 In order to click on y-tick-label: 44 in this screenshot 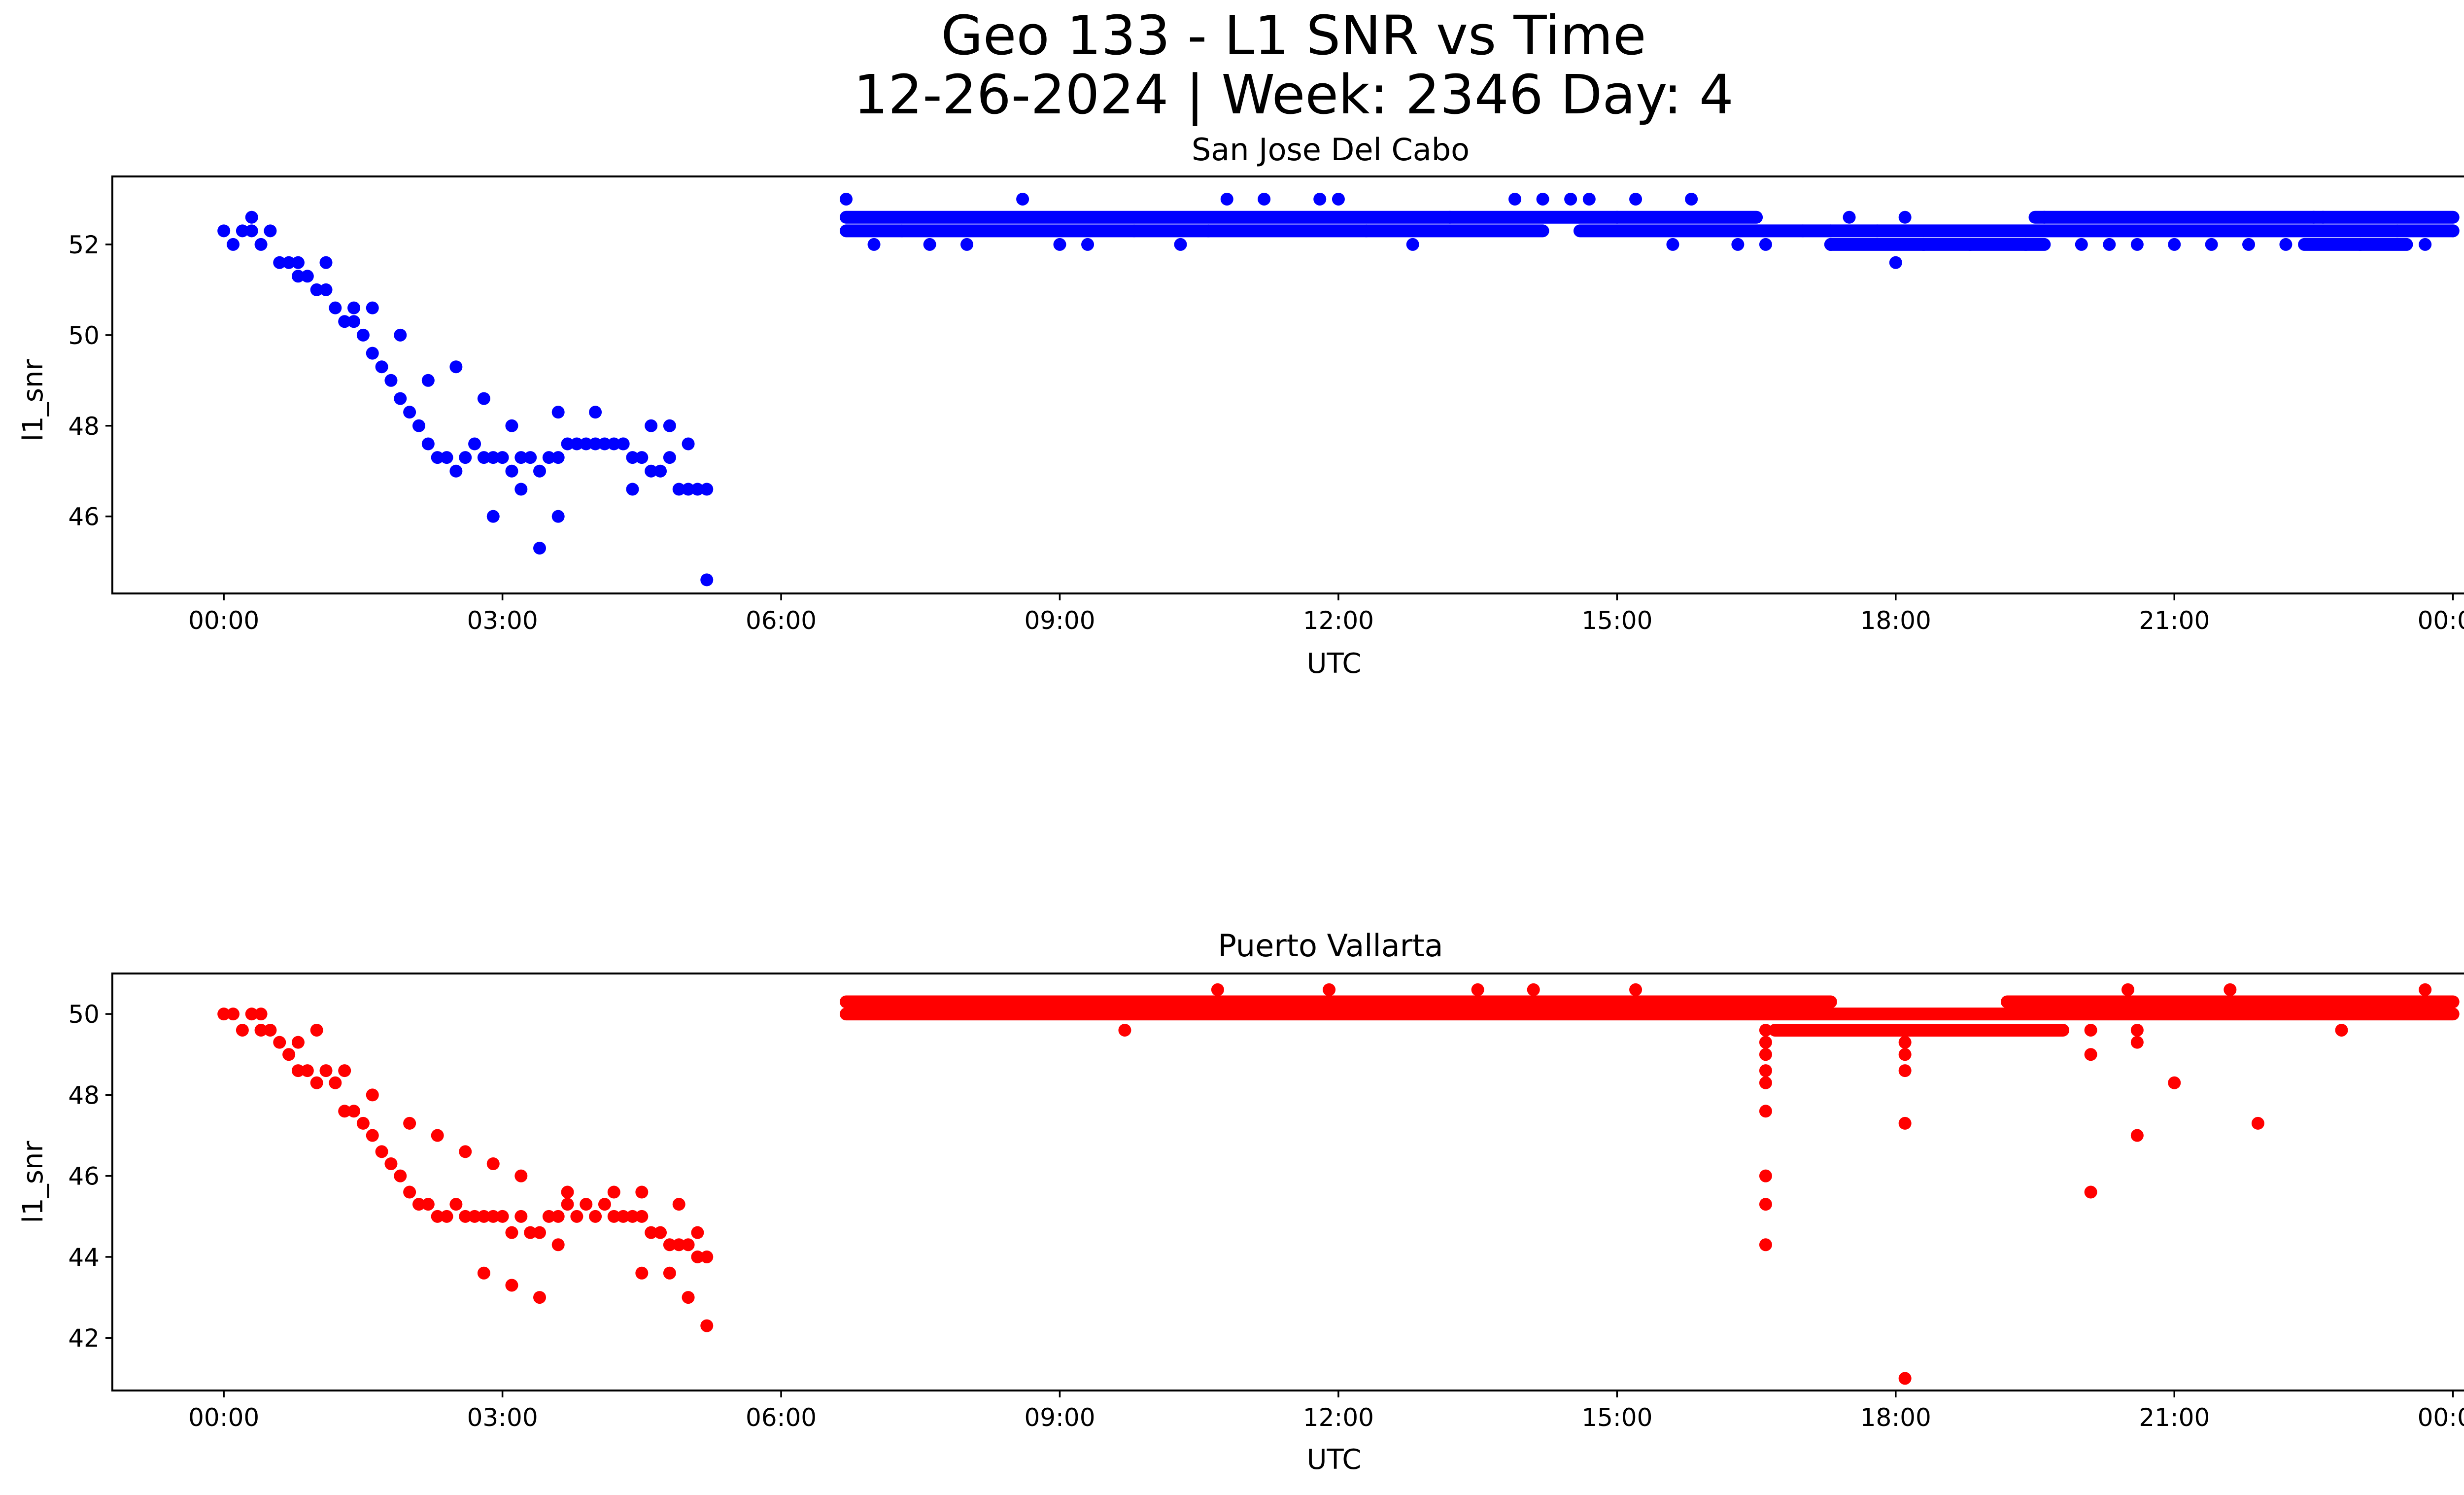, I will do `click(84, 1257)`.